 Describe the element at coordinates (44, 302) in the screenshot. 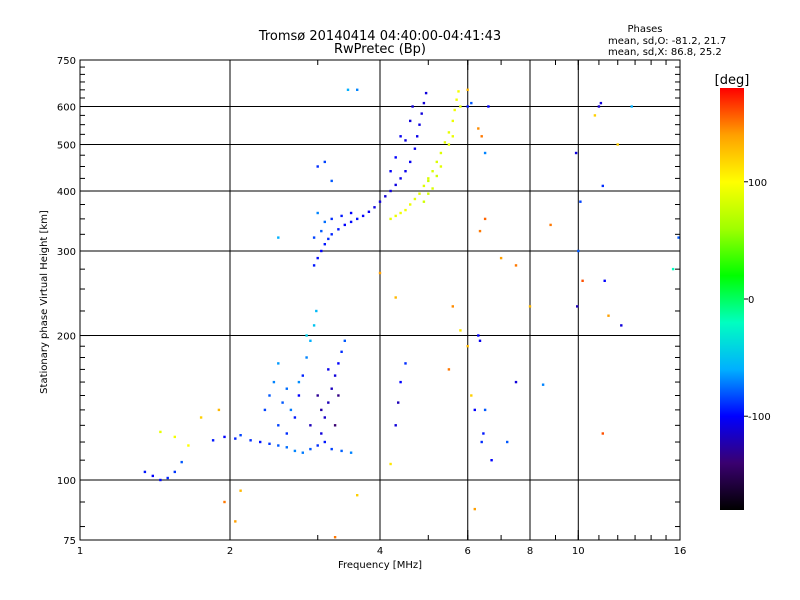

I see `y-axis-label: Stationary phase Virtual Height [km]` at that location.